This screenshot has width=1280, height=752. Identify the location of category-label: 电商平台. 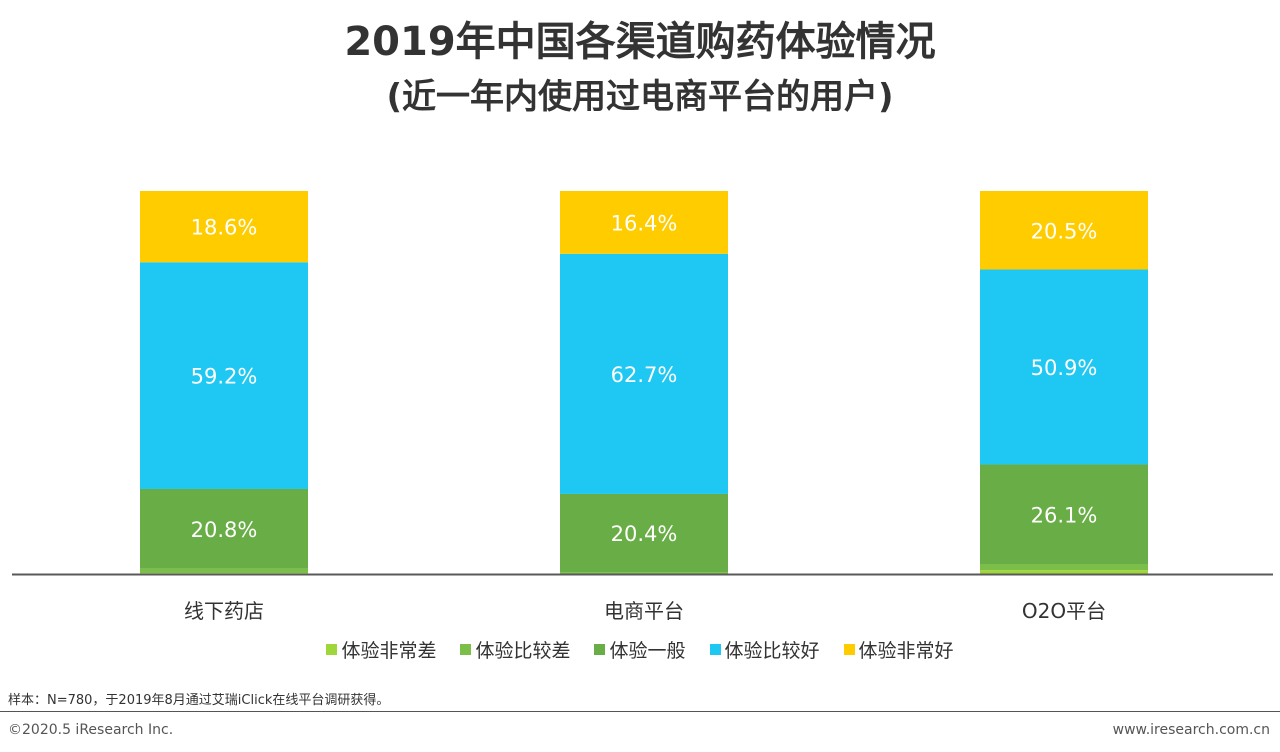
(644, 611).